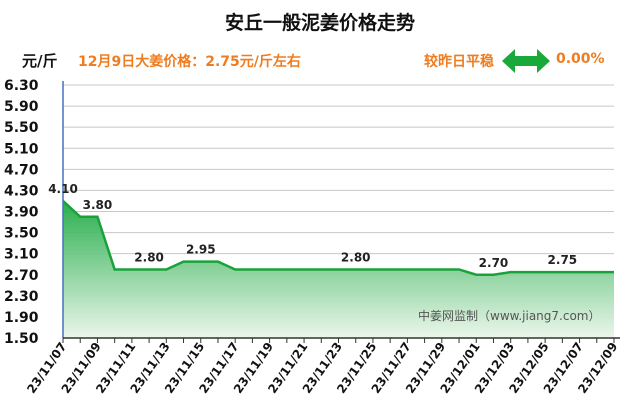 Image resolution: width=640 pixels, height=410 pixels. Describe the element at coordinates (21, 191) in the screenshot. I see `y-tick-label: 4.30` at that location.